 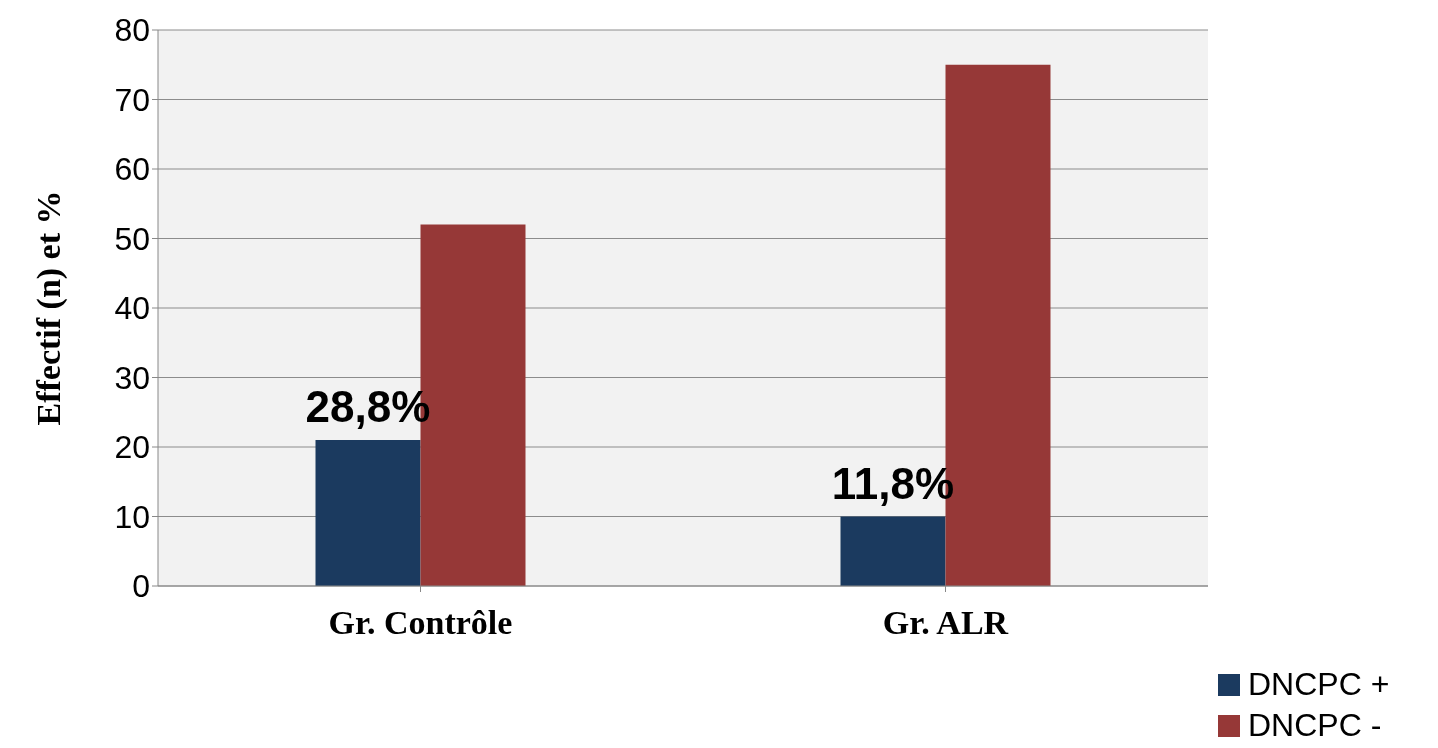 I want to click on y-tick-label: 60, so click(x=132, y=169).